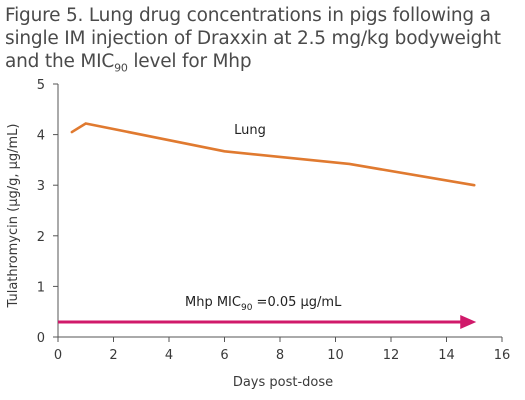  I want to click on series-line-lung, so click(273, 154).